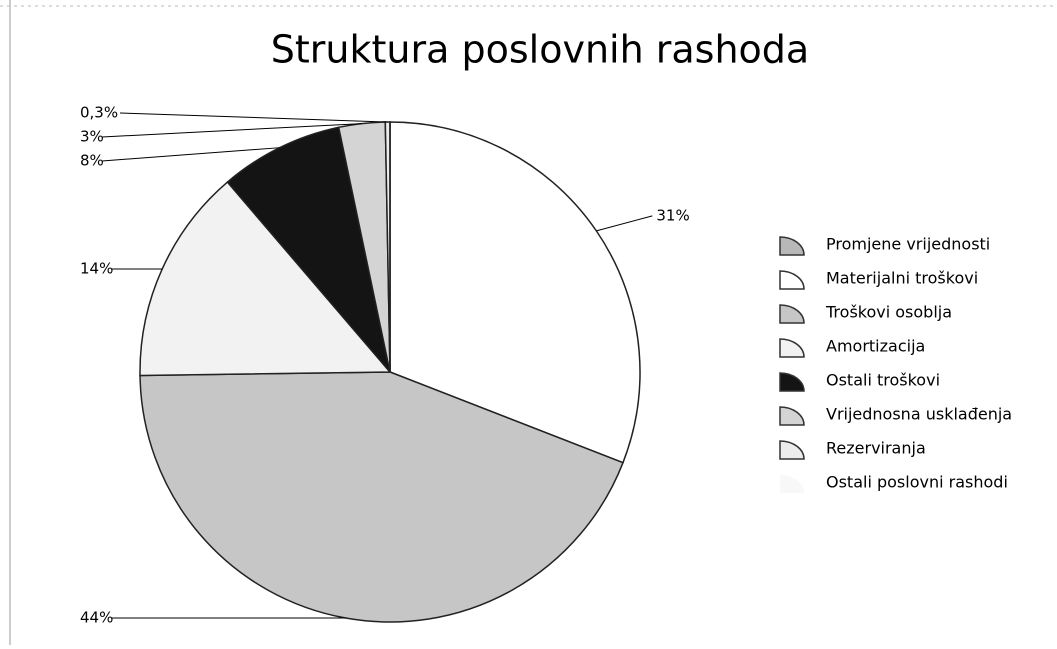 The image size is (1057, 649). I want to click on data-label: 14%, so click(96, 269).